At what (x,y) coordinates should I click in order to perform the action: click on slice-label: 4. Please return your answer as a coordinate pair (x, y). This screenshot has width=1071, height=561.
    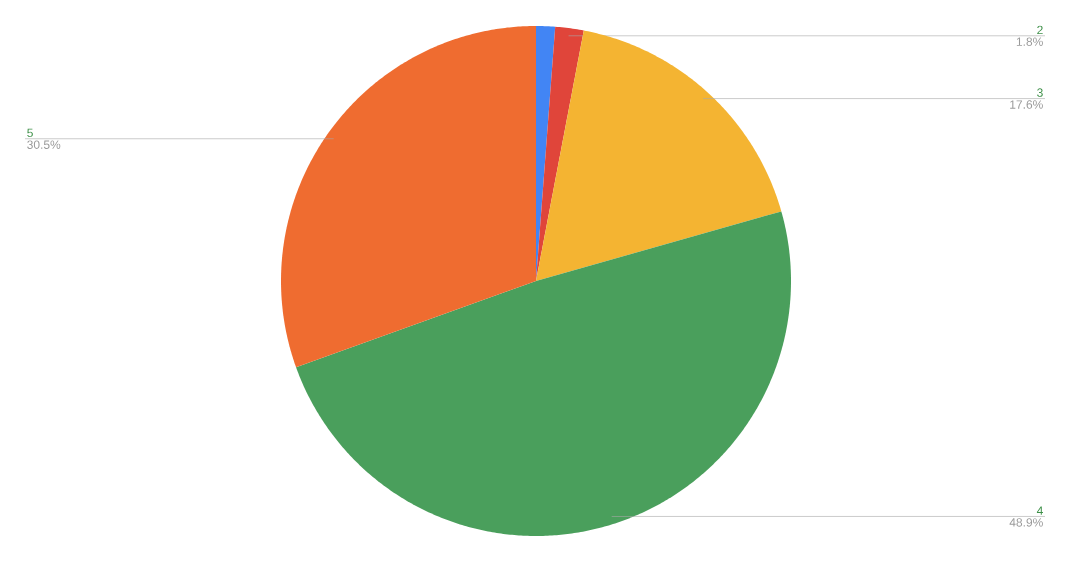
    Looking at the image, I should click on (1039, 510).